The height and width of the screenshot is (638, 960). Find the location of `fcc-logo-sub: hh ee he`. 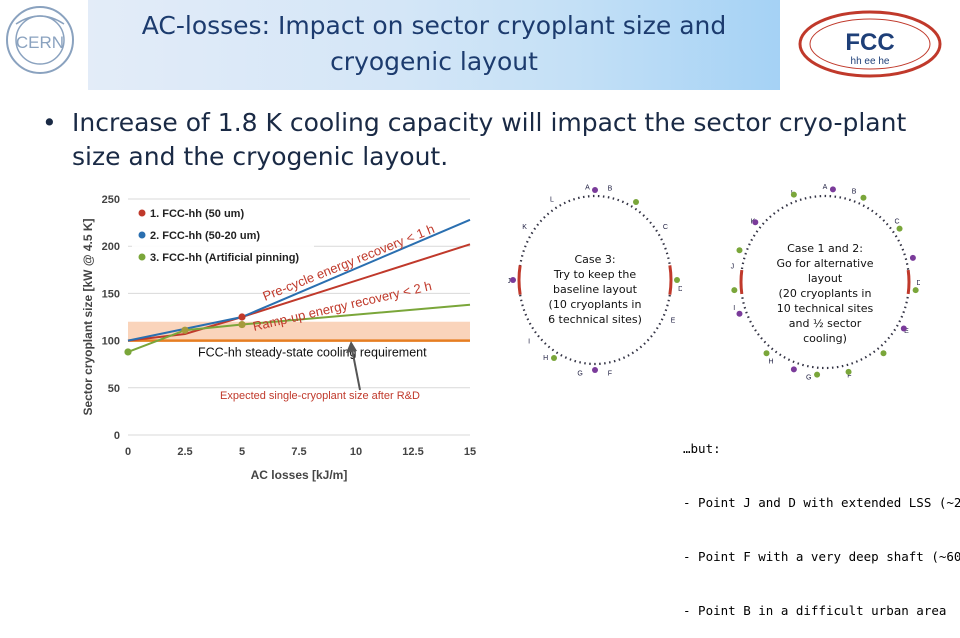

fcc-logo-sub: hh ee he is located at coordinates (870, 61).